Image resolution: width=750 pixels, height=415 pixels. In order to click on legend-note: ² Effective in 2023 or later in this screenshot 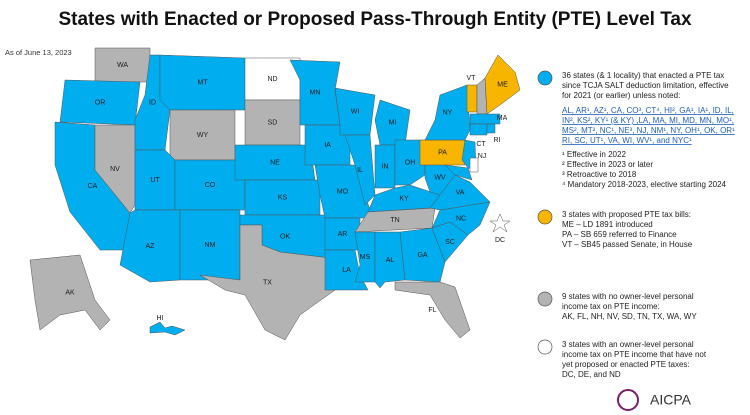, I will do `click(607, 164)`.